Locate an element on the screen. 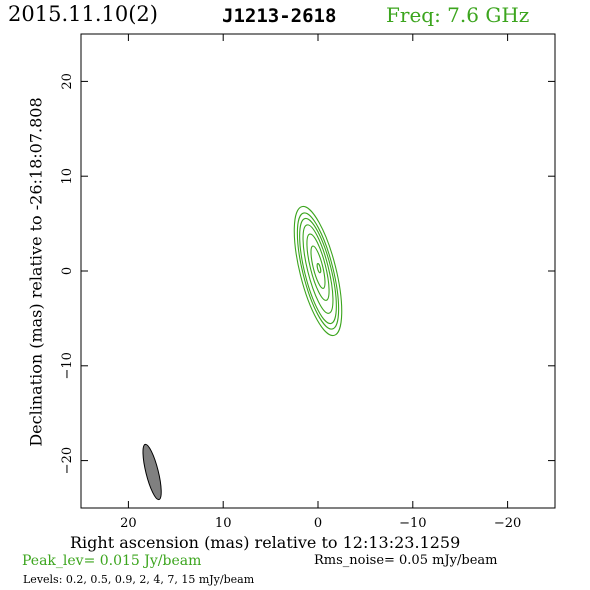  x-tick-label: −10 is located at coordinates (412, 523).